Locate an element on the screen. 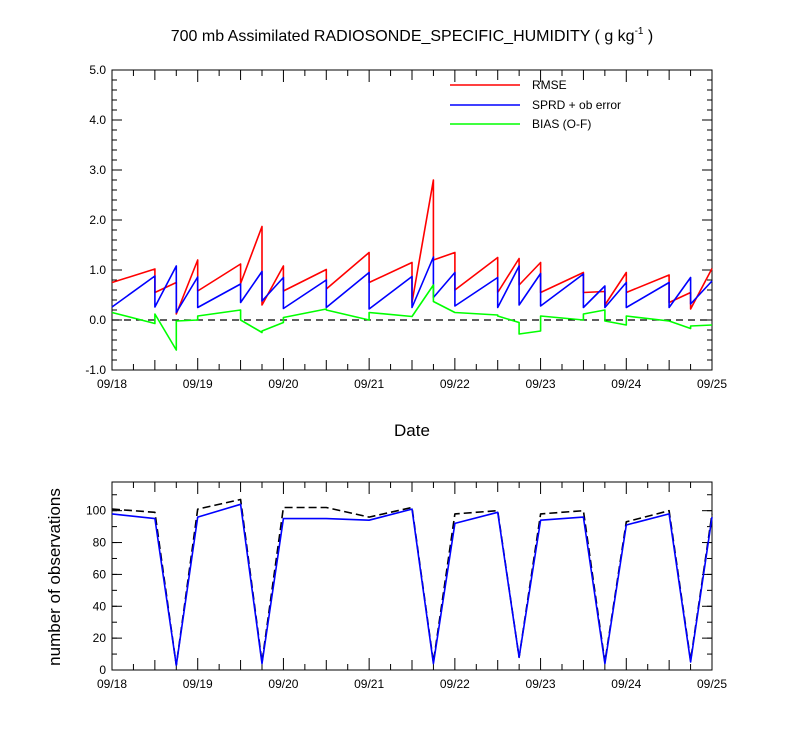  y-tick-label: -1.0 is located at coordinates (95, 370).